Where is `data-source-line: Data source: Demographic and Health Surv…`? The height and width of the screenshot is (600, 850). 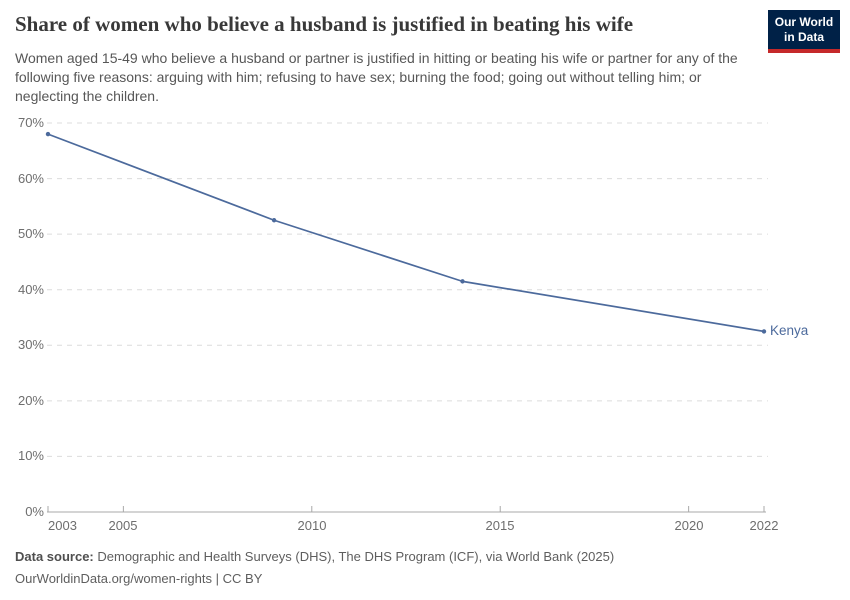 data-source-line: Data source: Demographic and Health Surv… is located at coordinates (415, 557).